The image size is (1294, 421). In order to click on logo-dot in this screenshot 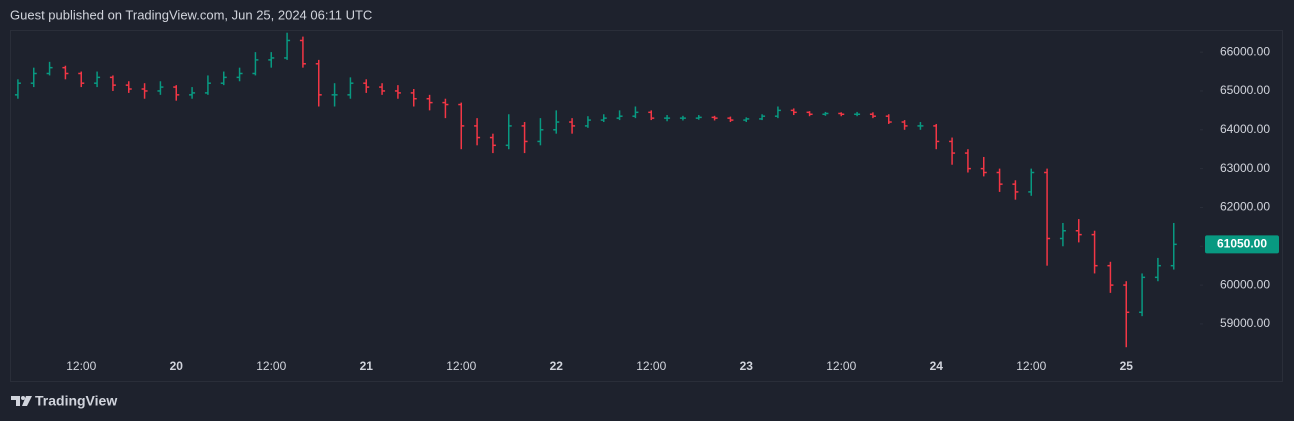, I will do `click(23, 398)`.